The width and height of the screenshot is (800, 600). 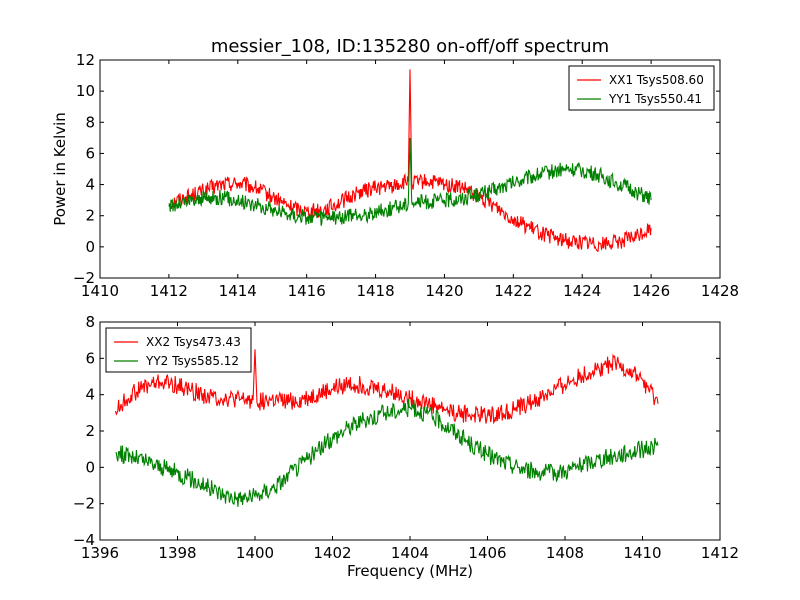 What do you see at coordinates (720, 291) in the screenshot?
I see `x-tick-label: 1428` at bounding box center [720, 291].